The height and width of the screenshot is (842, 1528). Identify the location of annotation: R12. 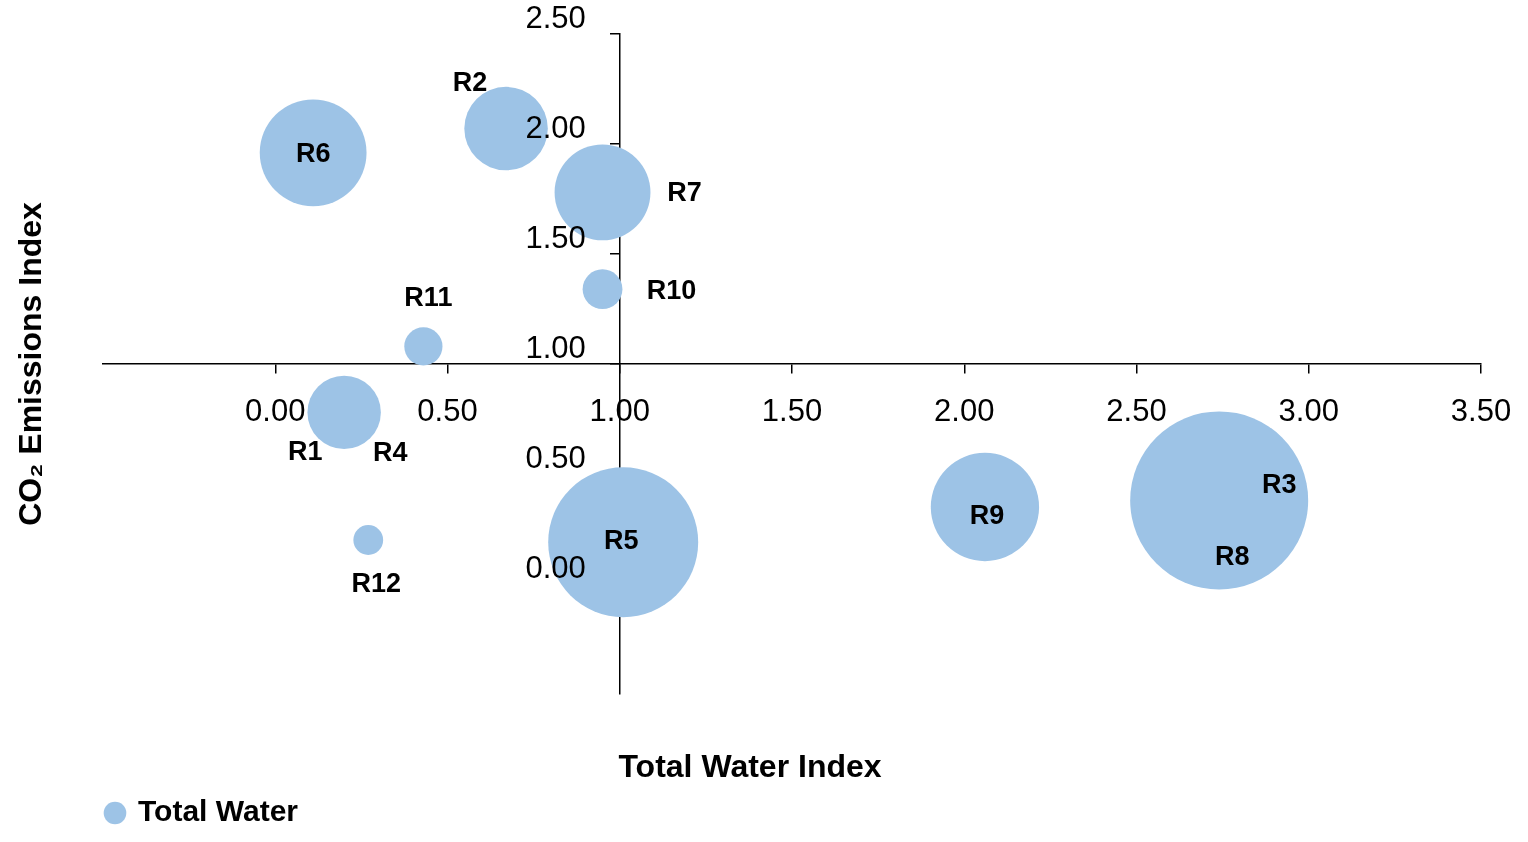
(376, 583).